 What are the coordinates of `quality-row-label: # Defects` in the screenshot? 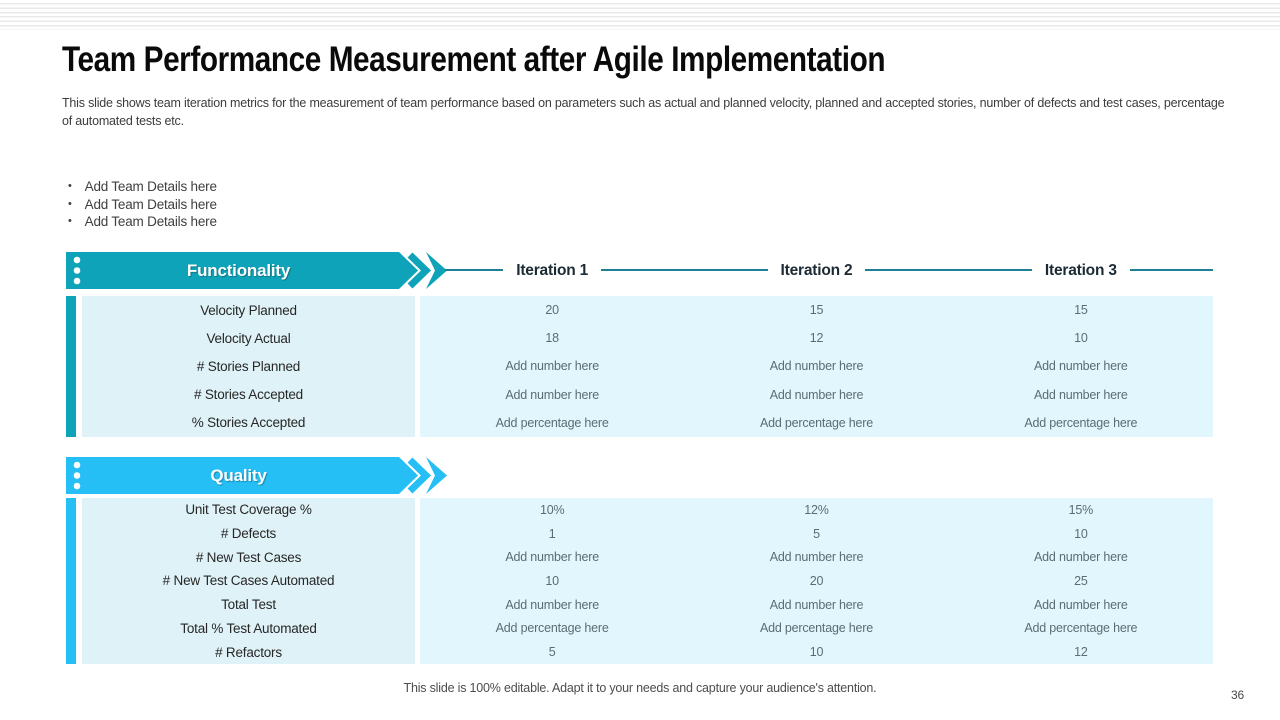 It's located at (248, 534).